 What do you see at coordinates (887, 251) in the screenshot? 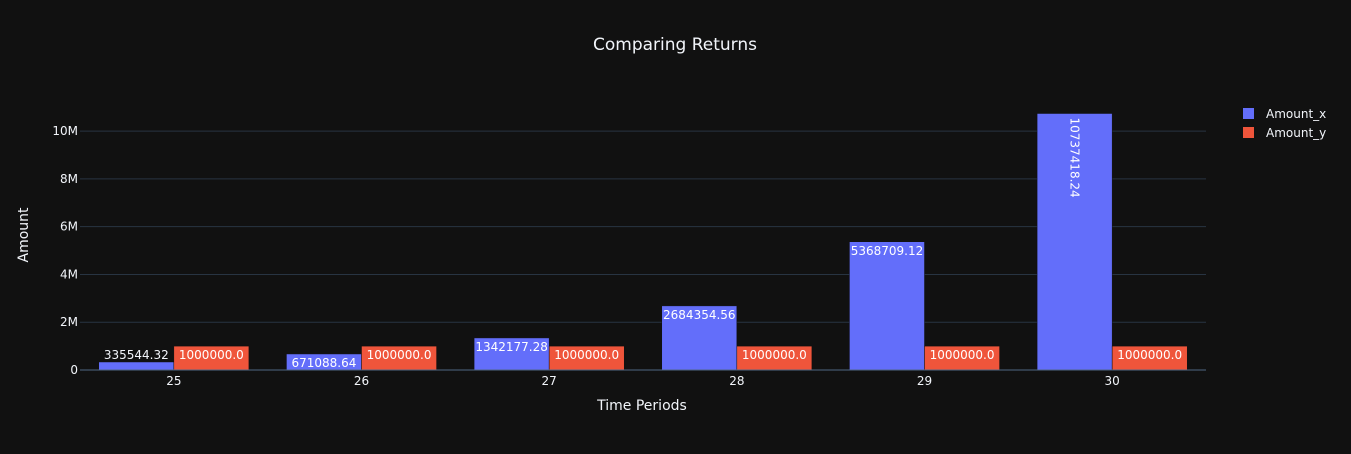
I see `bar-value-label: 5368709.12` at bounding box center [887, 251].